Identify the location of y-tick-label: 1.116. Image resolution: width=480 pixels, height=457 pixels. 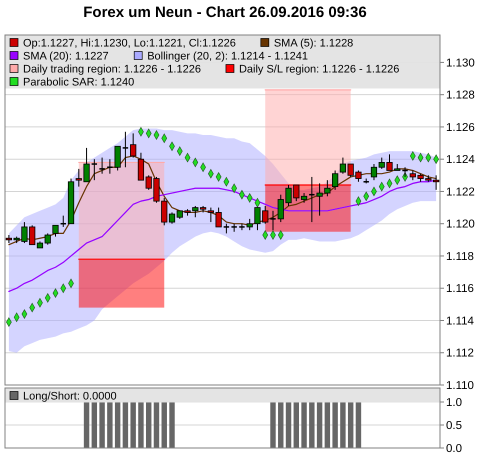
(460, 289).